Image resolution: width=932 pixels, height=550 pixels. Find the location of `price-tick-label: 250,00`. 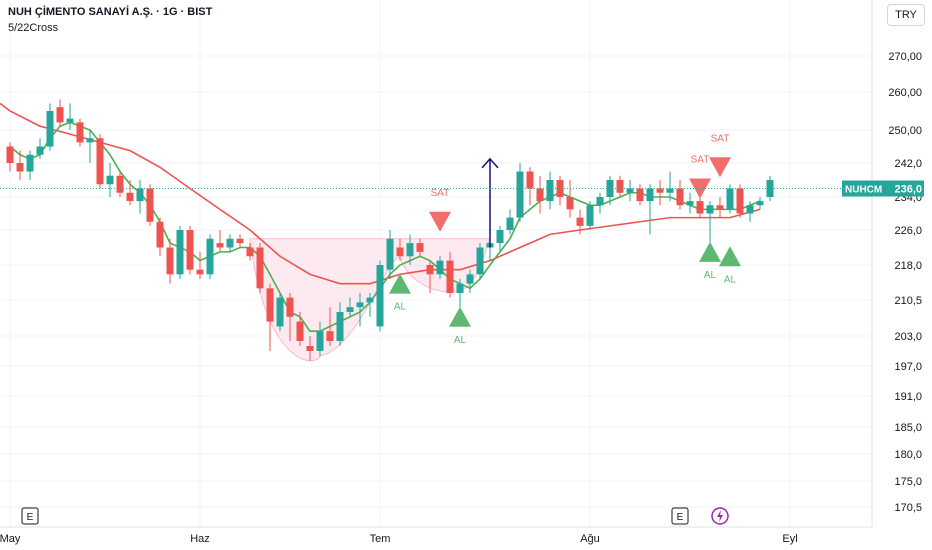

price-tick-label: 250,00 is located at coordinates (905, 131).